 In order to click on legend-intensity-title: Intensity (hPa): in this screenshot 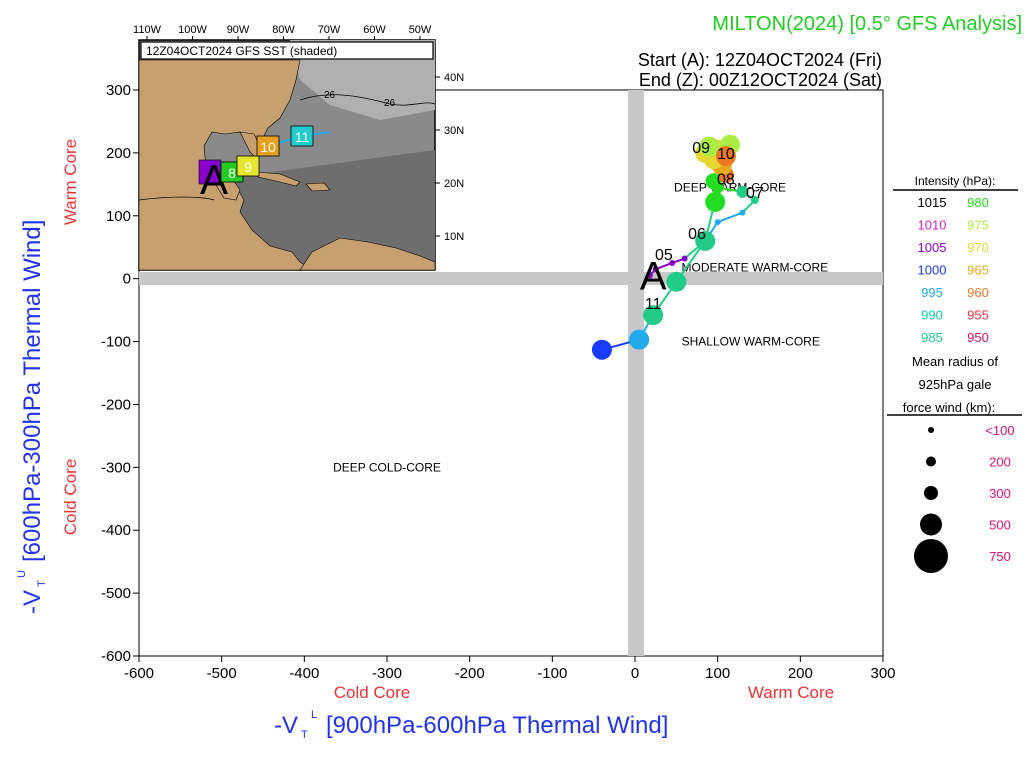, I will do `click(955, 181)`.